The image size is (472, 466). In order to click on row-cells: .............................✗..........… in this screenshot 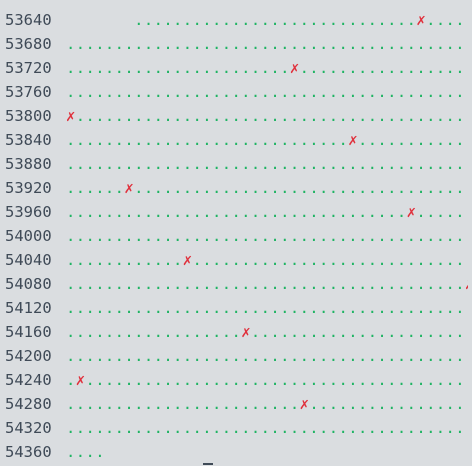, I will do `click(267, 140)`.